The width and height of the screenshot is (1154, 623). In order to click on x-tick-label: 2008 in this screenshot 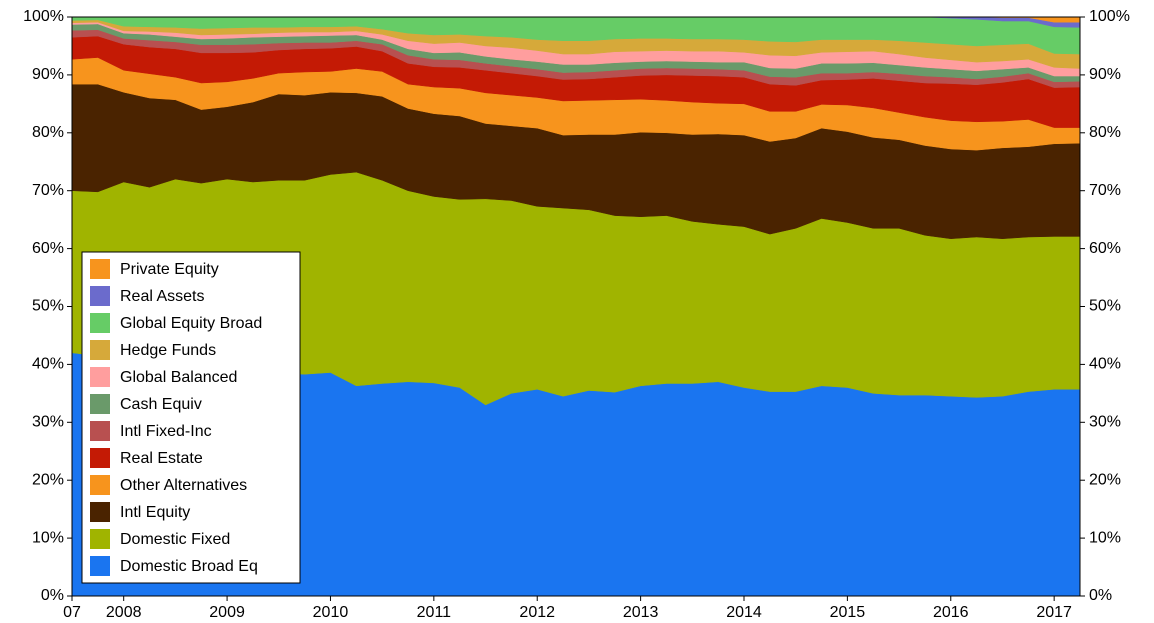, I will do `click(124, 612)`.